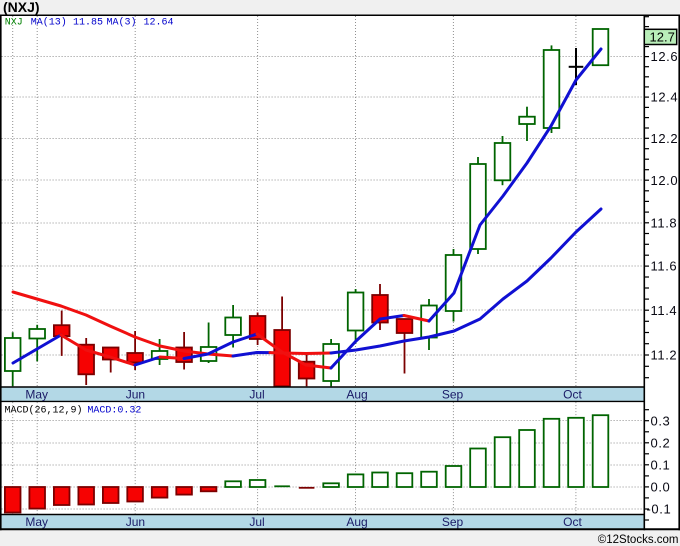 The image size is (680, 546). What do you see at coordinates (665, 97) in the screenshot?
I see `svg-text: 12.4` at bounding box center [665, 97].